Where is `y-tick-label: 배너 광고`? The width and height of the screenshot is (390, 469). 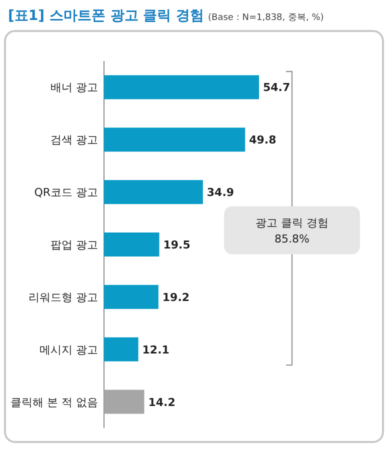
y-tick-label: 배너 광고 is located at coordinates (74, 87).